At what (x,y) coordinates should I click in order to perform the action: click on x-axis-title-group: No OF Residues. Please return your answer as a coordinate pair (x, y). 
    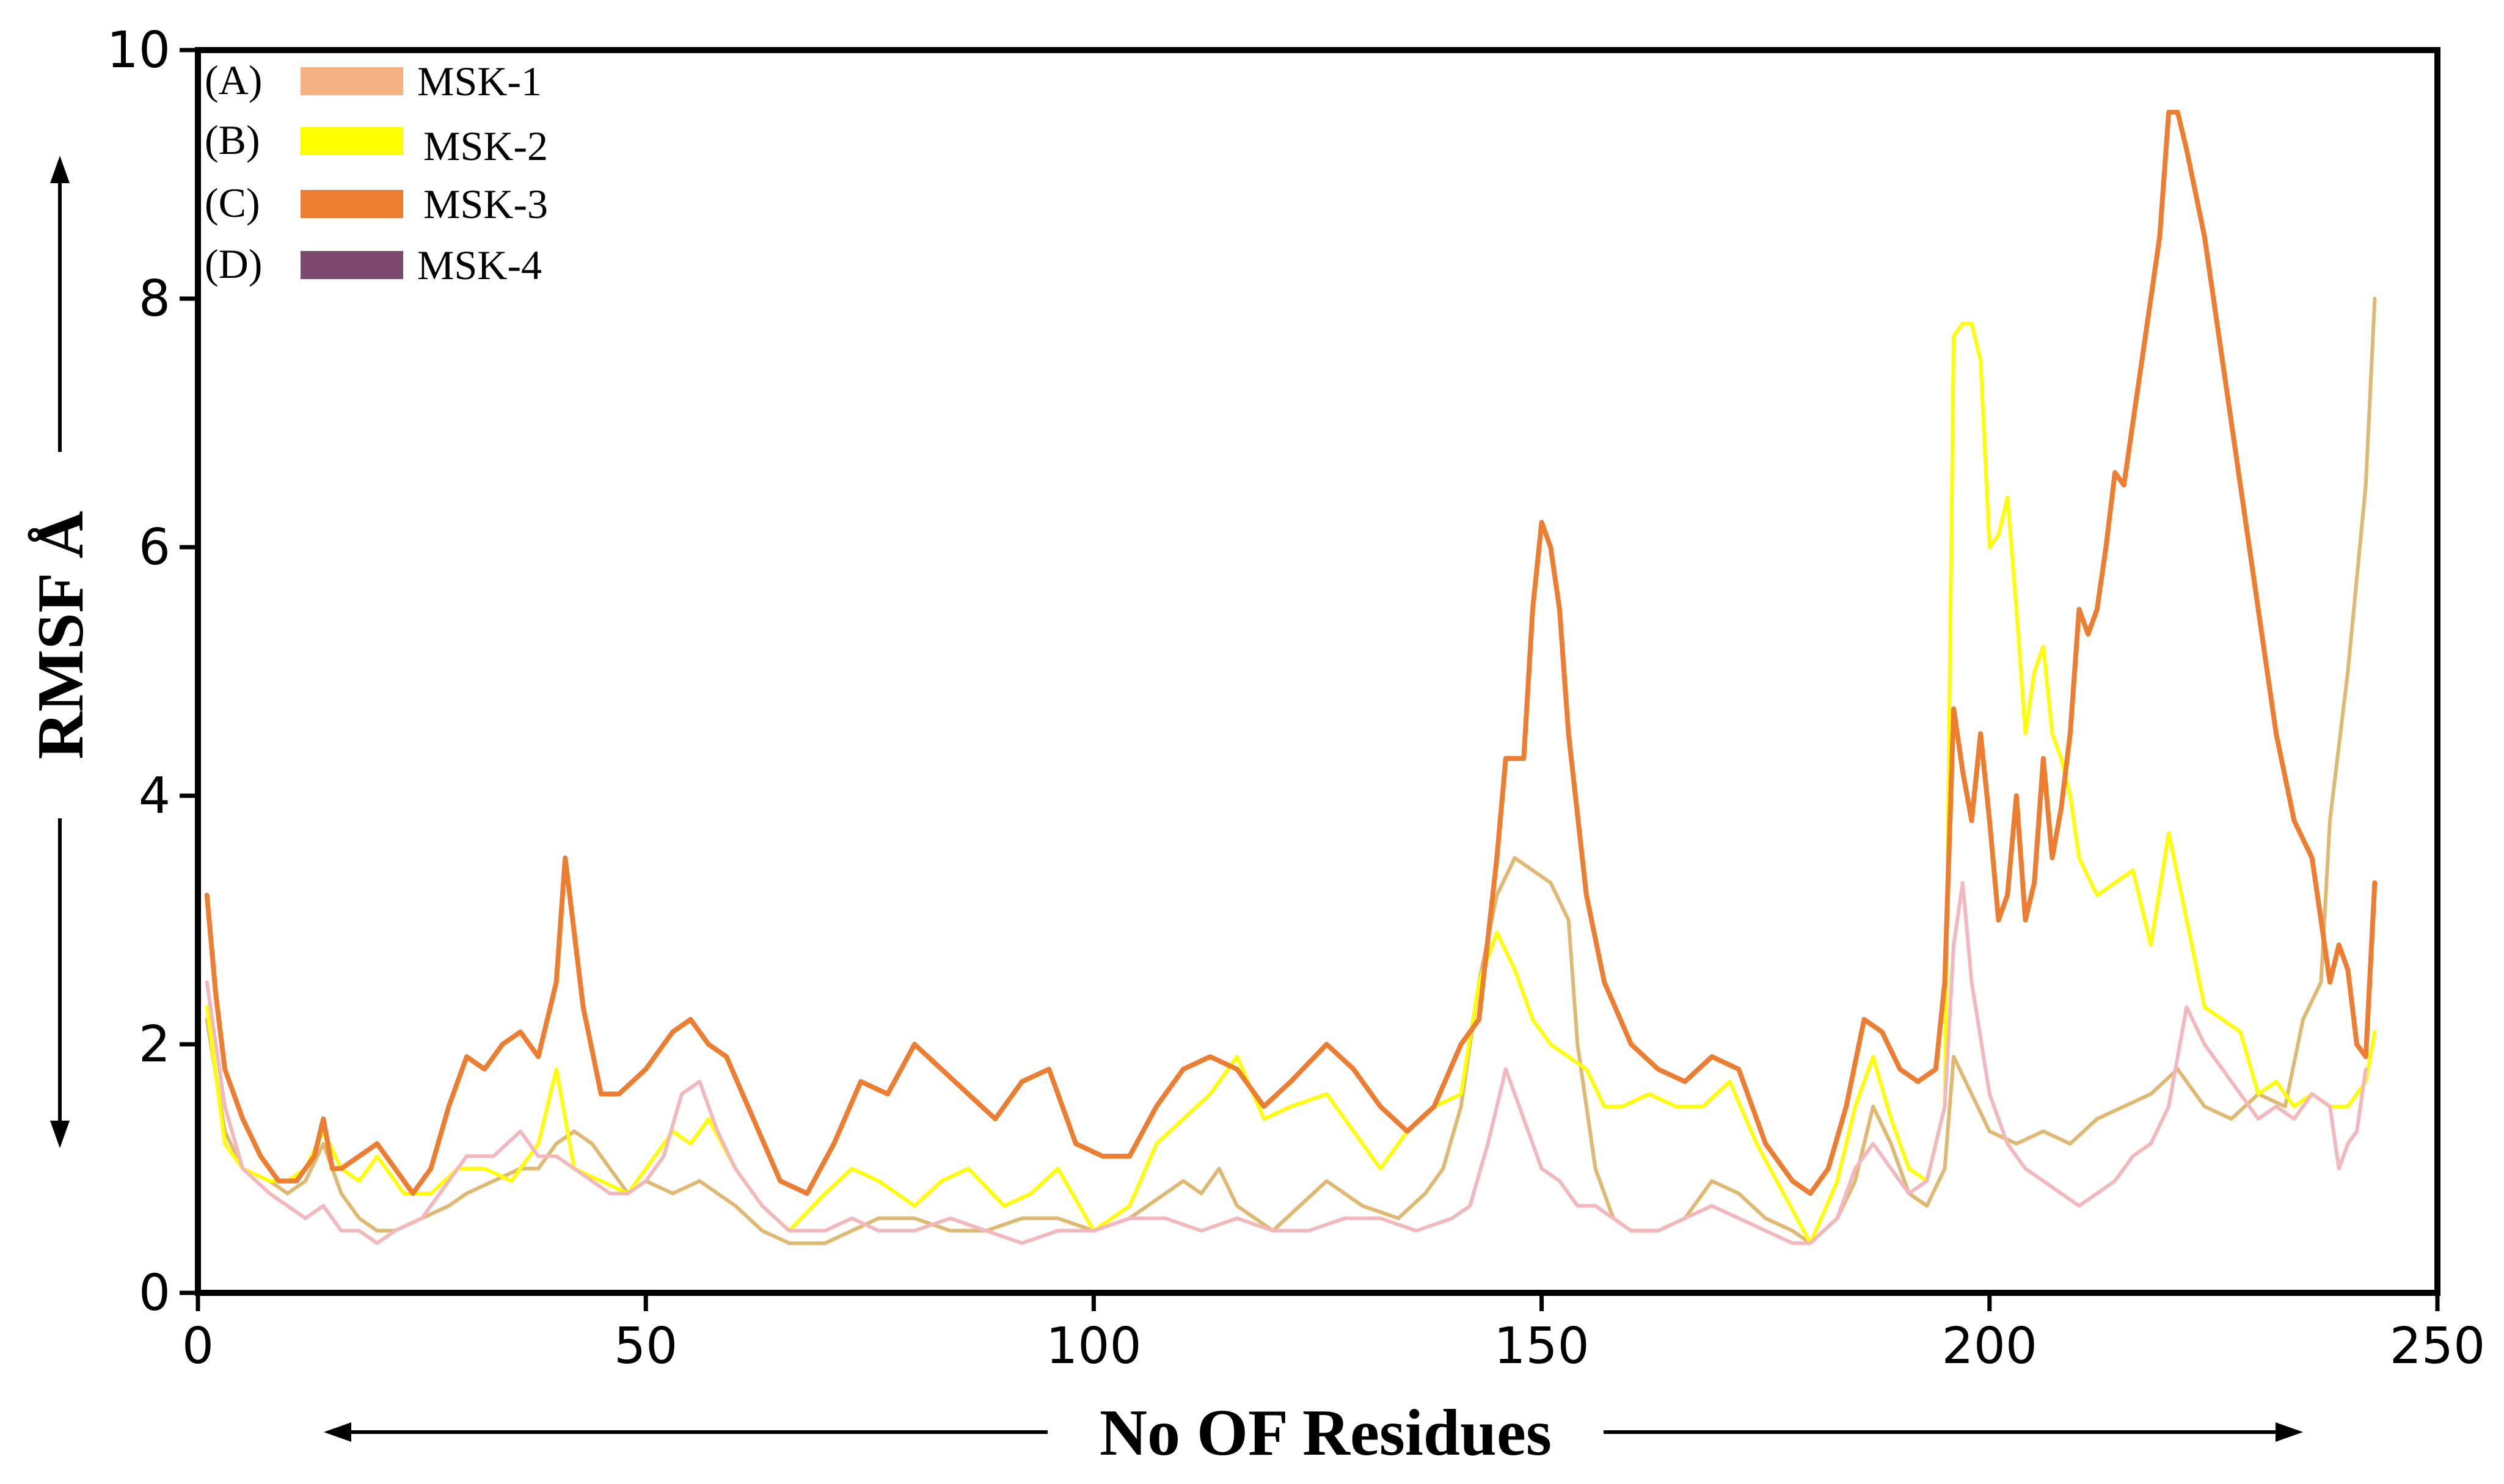
    Looking at the image, I should click on (1313, 1433).